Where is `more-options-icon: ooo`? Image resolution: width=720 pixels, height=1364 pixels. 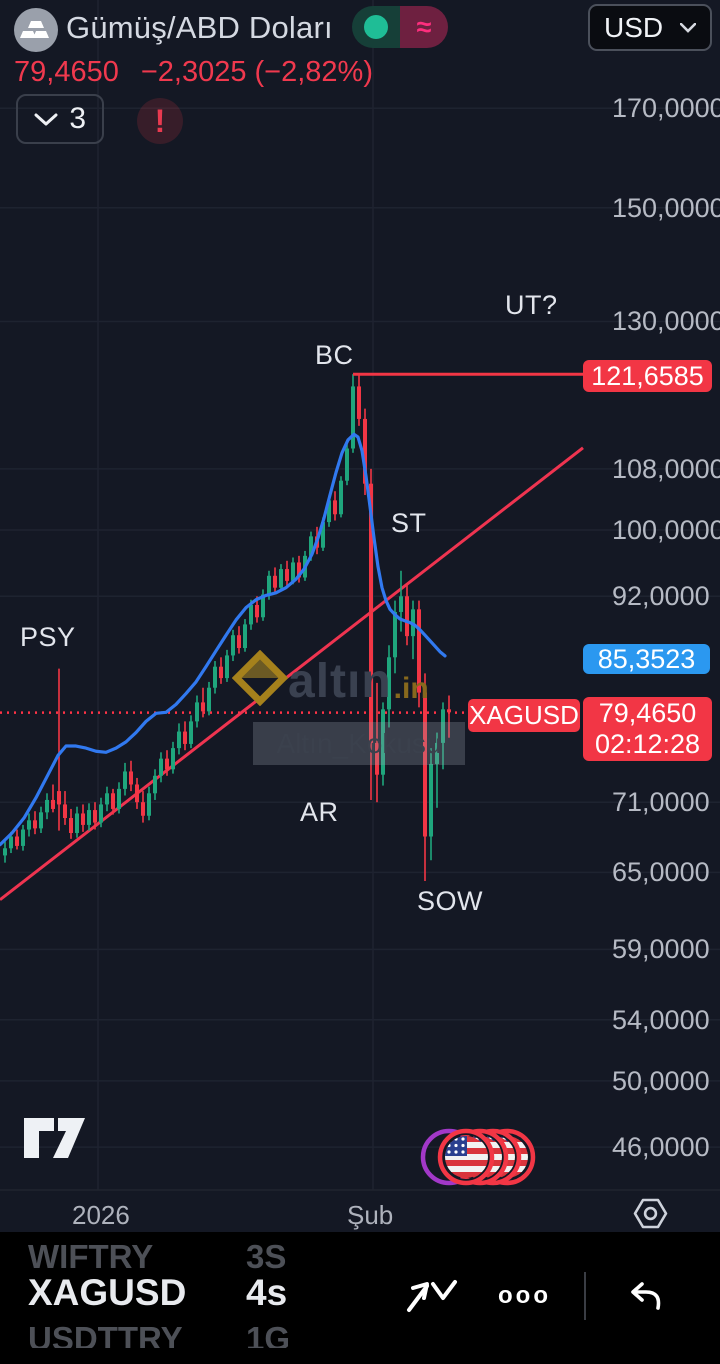 more-options-icon: ooo is located at coordinates (524, 1295).